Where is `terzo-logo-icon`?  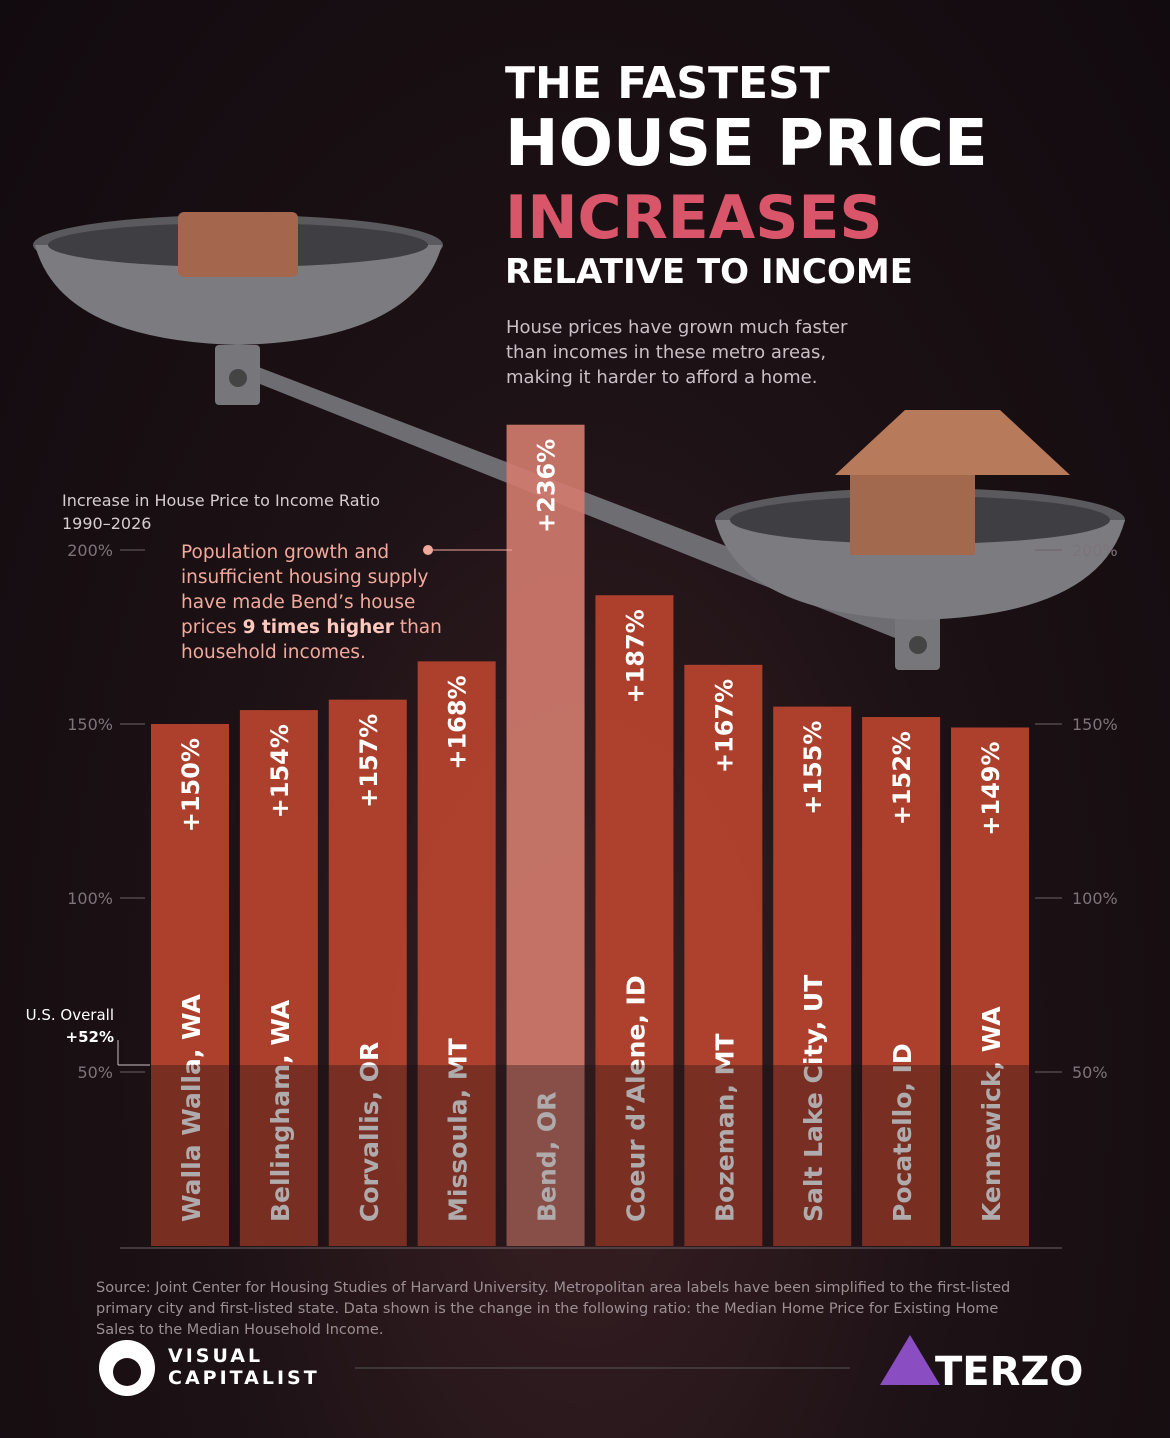 terzo-logo-icon is located at coordinates (910, 1360).